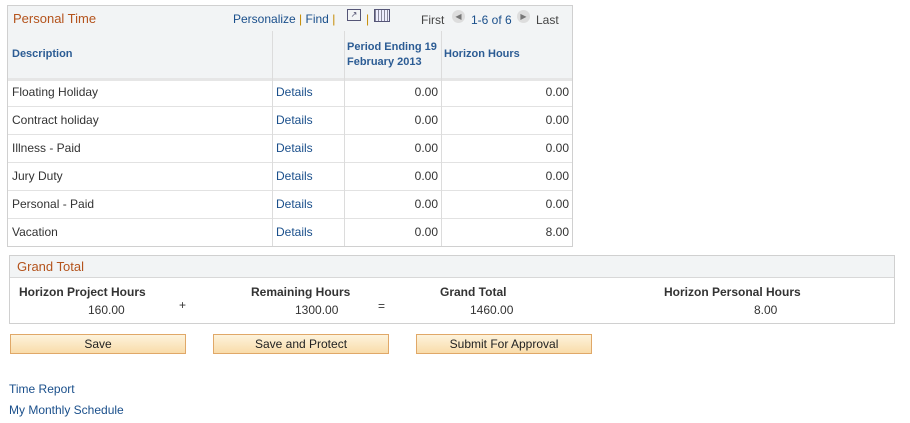 Image resolution: width=910 pixels, height=423 pixels. What do you see at coordinates (98, 344) in the screenshot?
I see `save-button: Save` at bounding box center [98, 344].